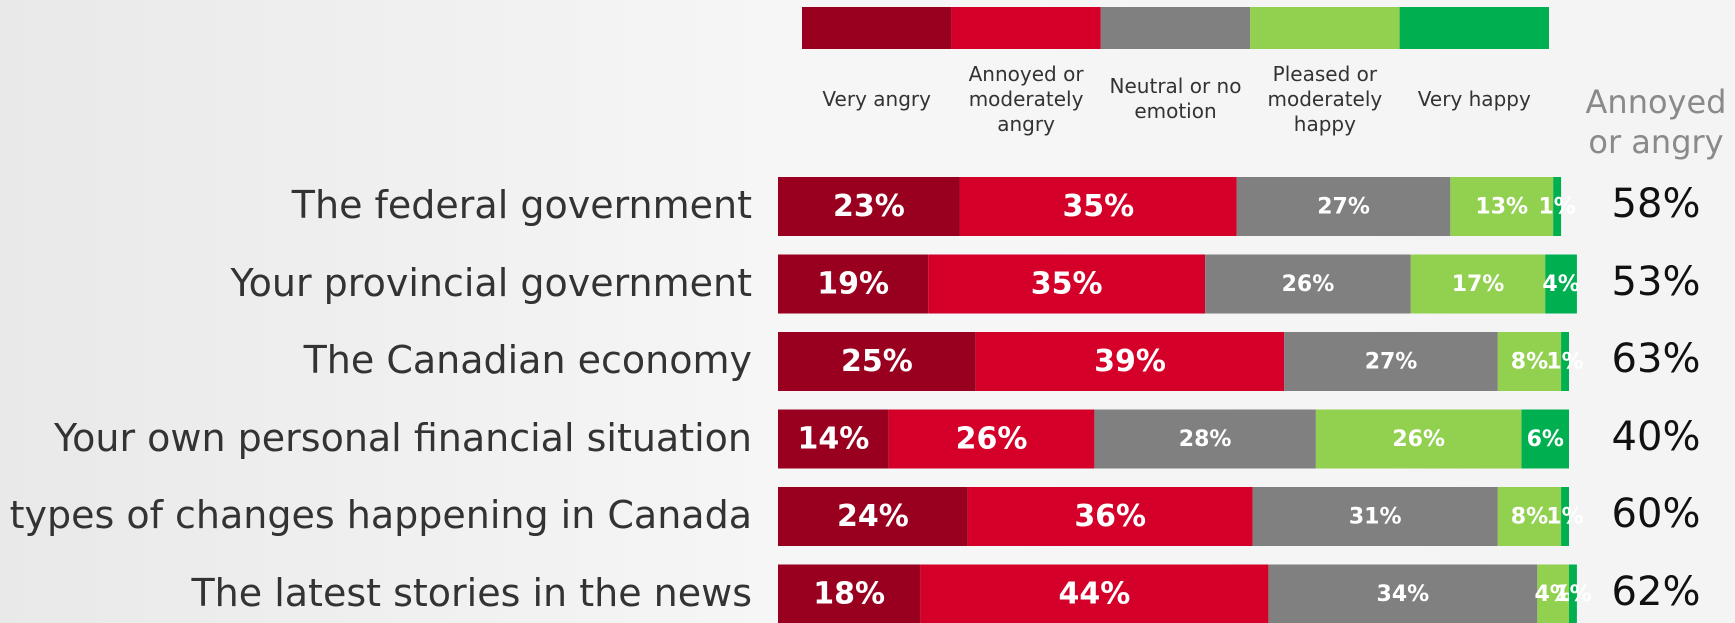 Image resolution: width=1735 pixels, height=623 pixels. Describe the element at coordinates (1656, 591) in the screenshot. I see `total-value: 62%` at that location.